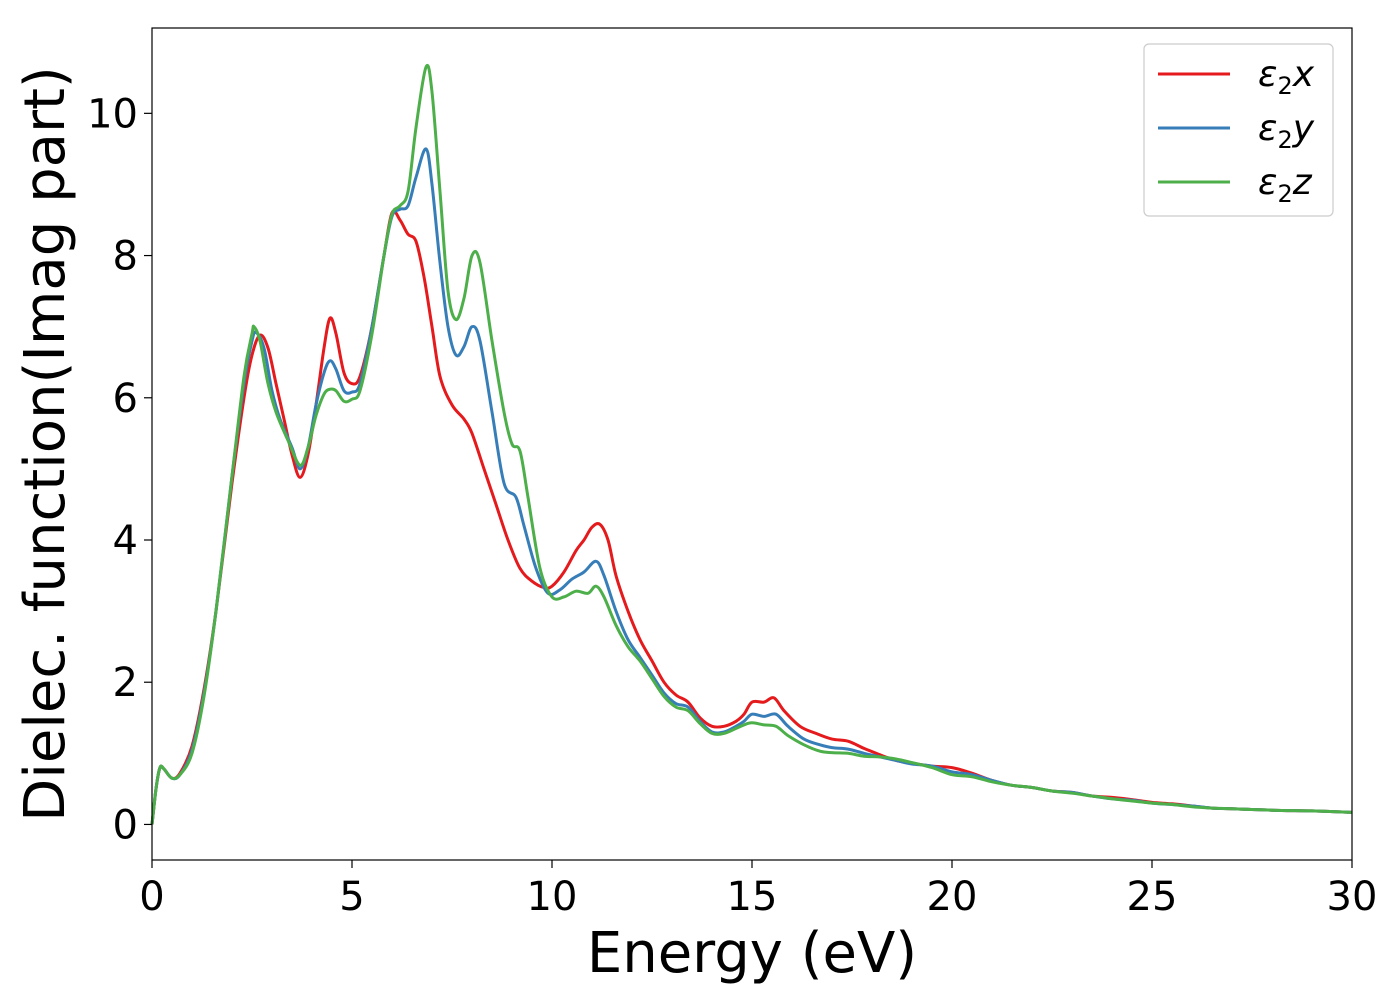 Image resolution: width=1400 pixels, height=1000 pixels. Describe the element at coordinates (1285, 185) in the screenshot. I see `legend-label-z: ε2z` at that location.